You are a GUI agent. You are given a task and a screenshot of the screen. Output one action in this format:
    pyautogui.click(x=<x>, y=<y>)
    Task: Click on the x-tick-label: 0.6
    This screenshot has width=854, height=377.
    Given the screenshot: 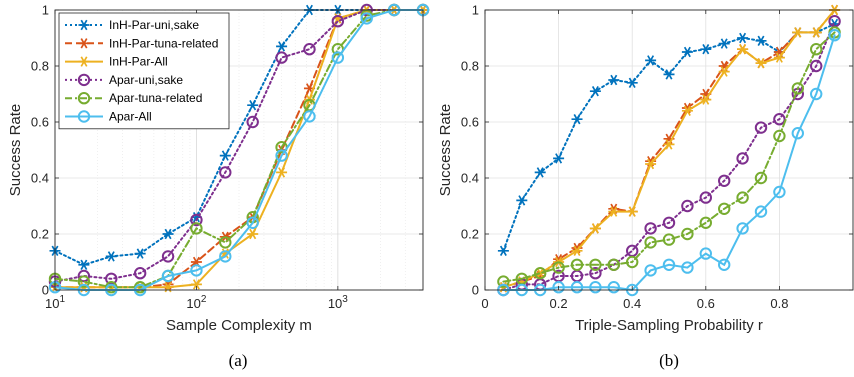 What is the action you would take?
    pyautogui.click(x=706, y=303)
    